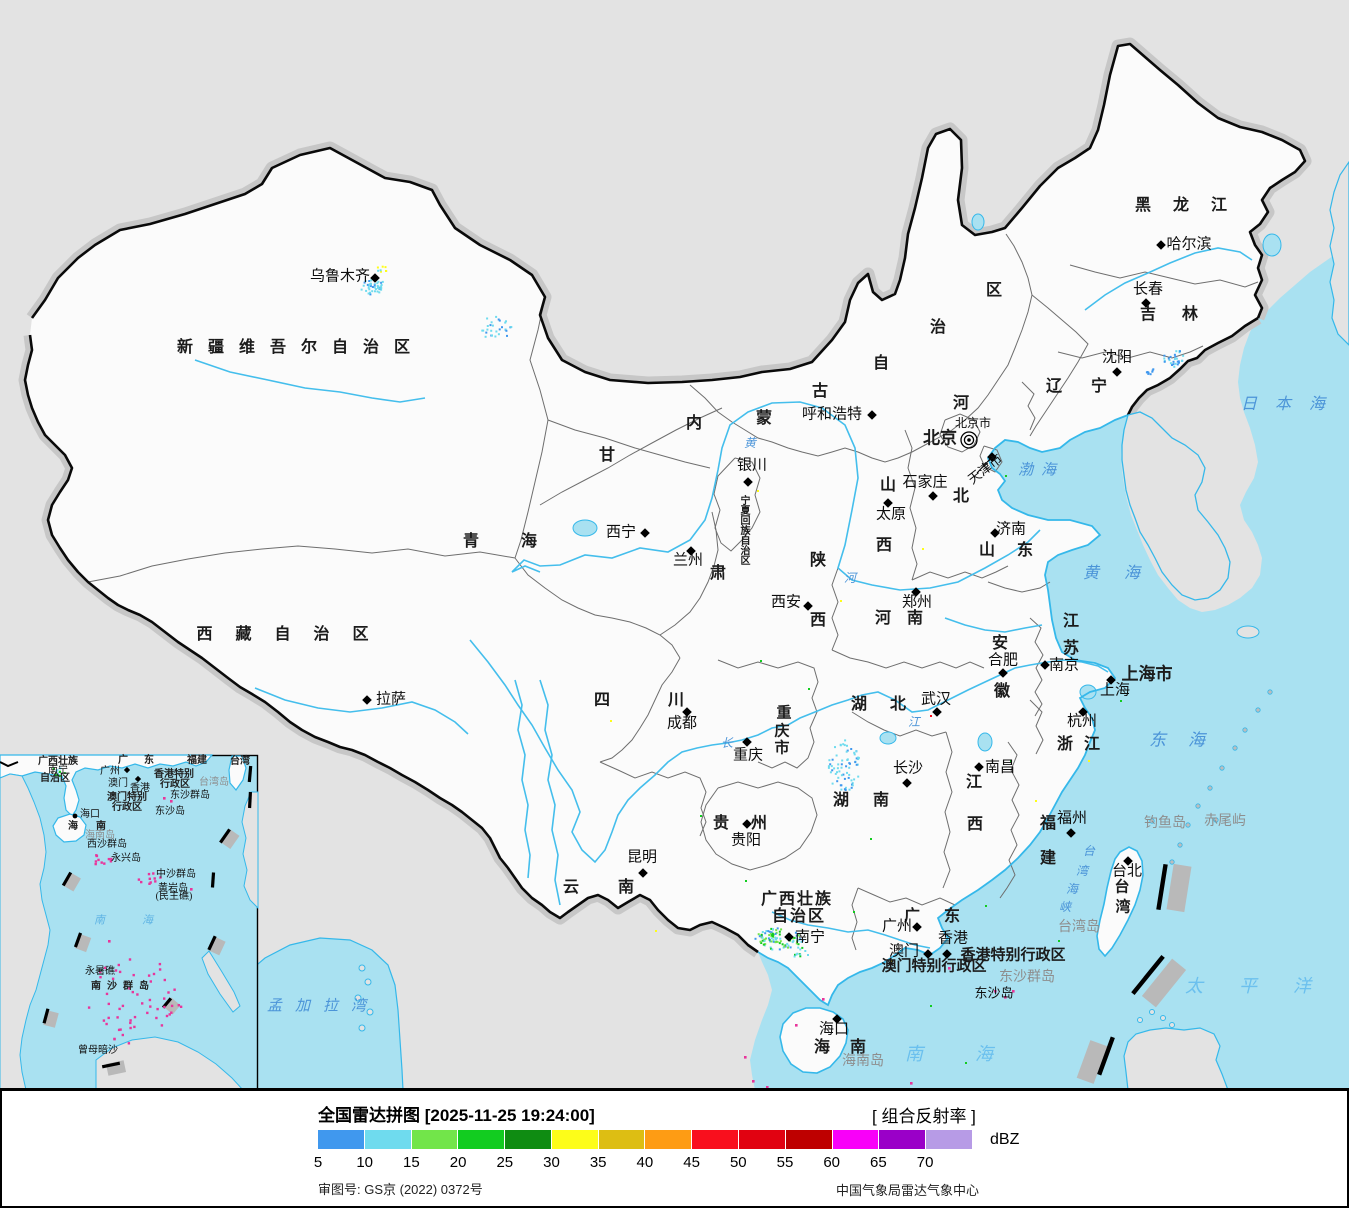  I want to click on map-title: 全国雷达拼图 [2025-11-25 19:24:00], so click(456, 1115).